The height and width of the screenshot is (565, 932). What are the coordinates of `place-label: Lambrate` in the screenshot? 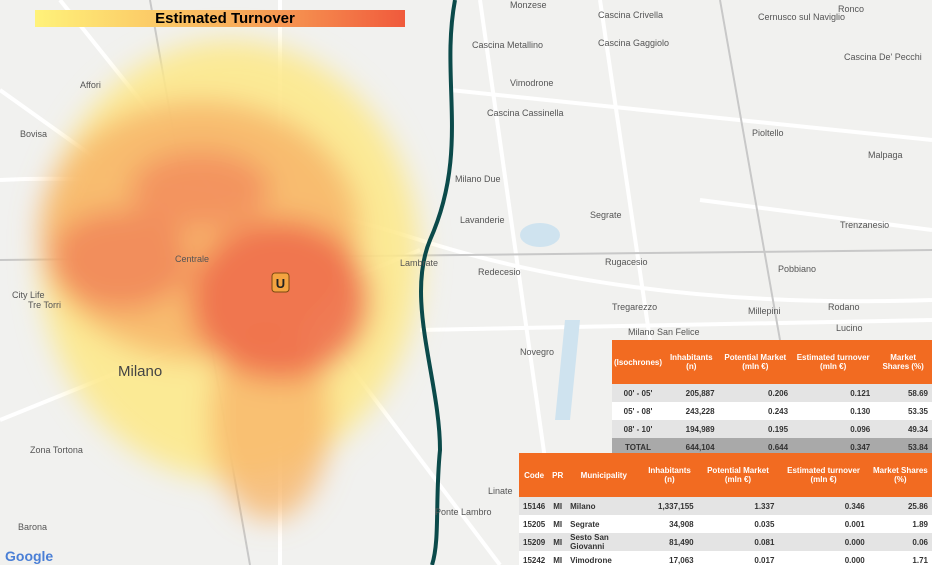 It's located at (419, 263).